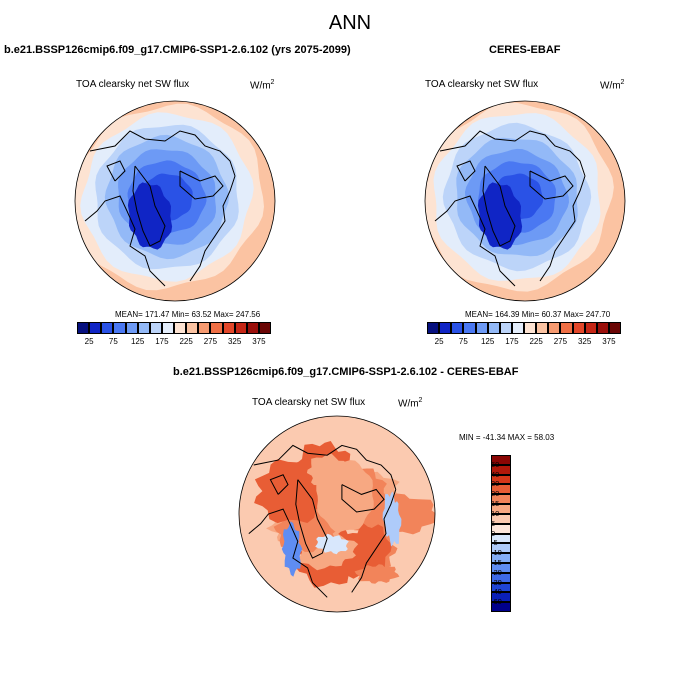  I want to click on panel-3-stats: MIN = -41.34 MAX = 58.03, so click(507, 437).